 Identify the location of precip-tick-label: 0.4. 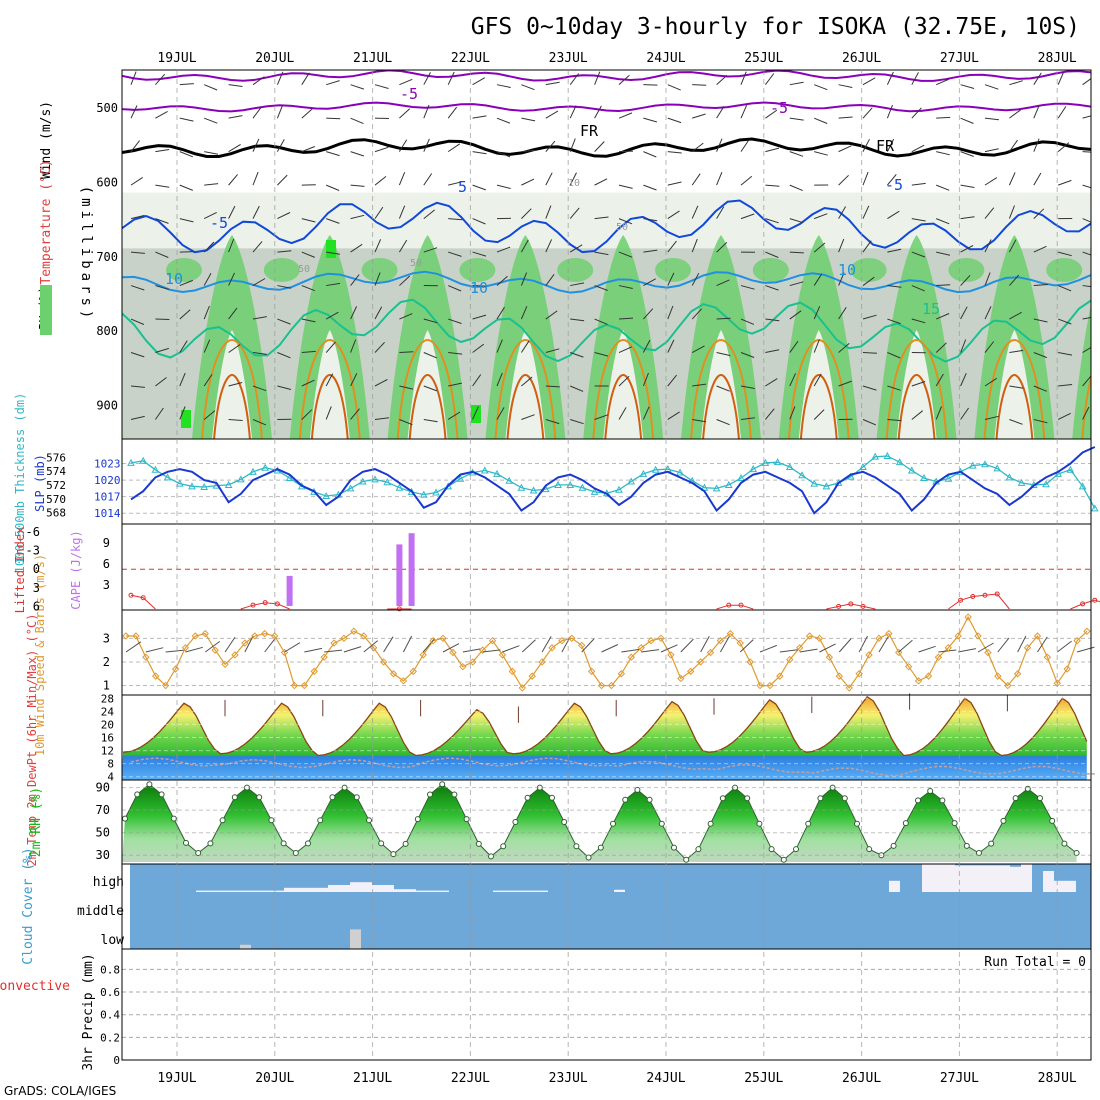
(110, 1015).